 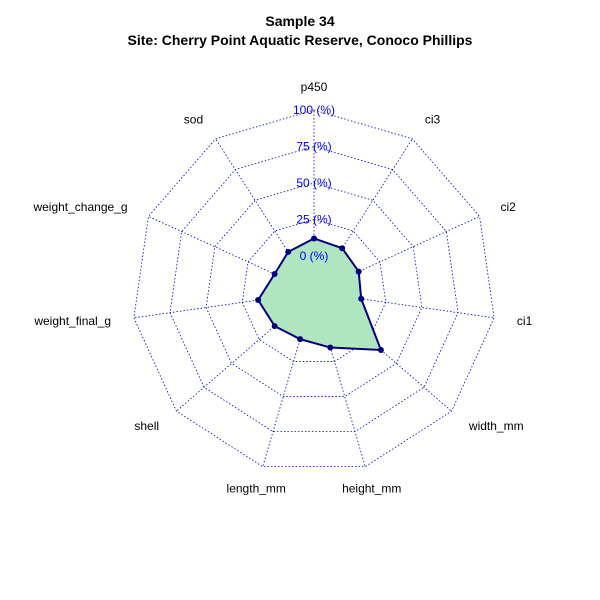 What do you see at coordinates (314, 238) in the screenshot?
I see `data-point-p450` at bounding box center [314, 238].